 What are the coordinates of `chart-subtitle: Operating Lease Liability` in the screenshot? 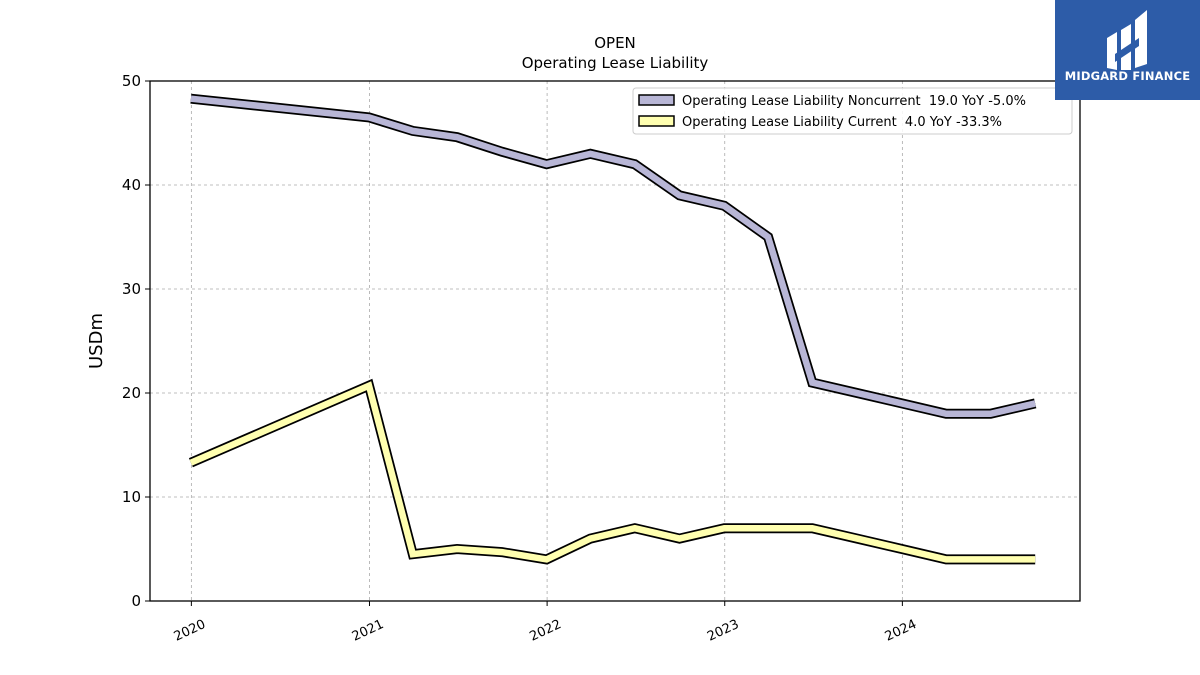 It's located at (615, 63).